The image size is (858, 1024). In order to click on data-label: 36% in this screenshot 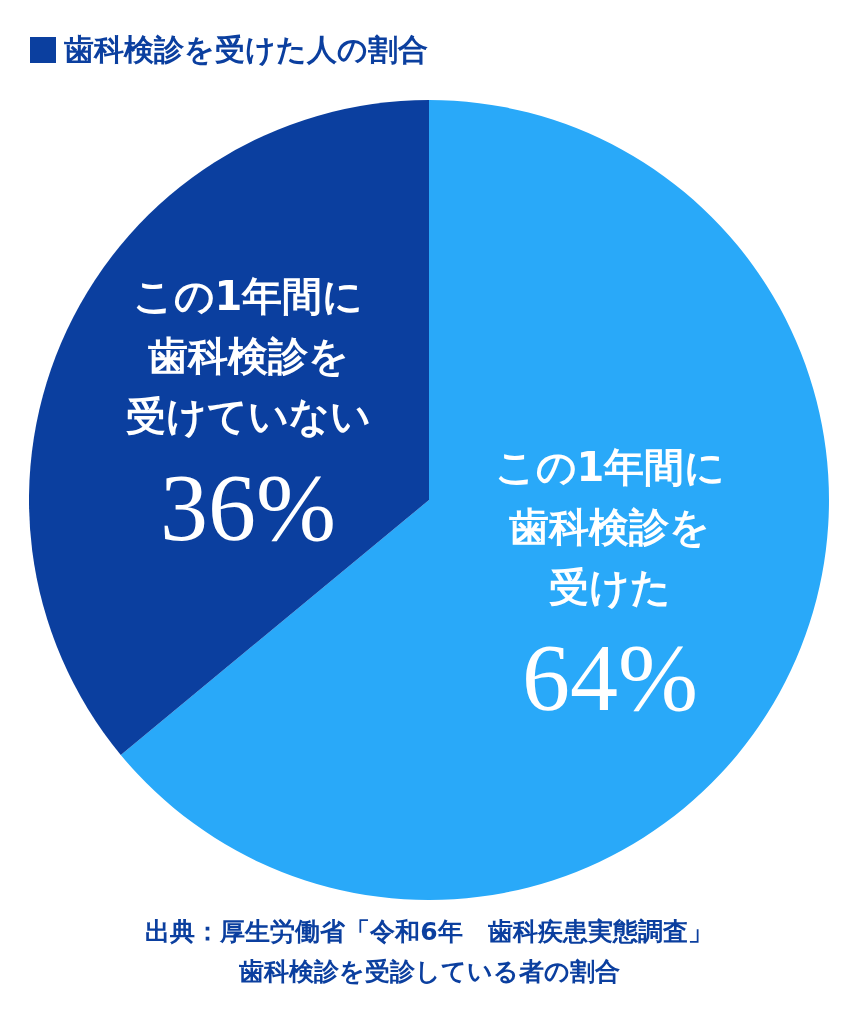, I will do `click(248, 508)`.